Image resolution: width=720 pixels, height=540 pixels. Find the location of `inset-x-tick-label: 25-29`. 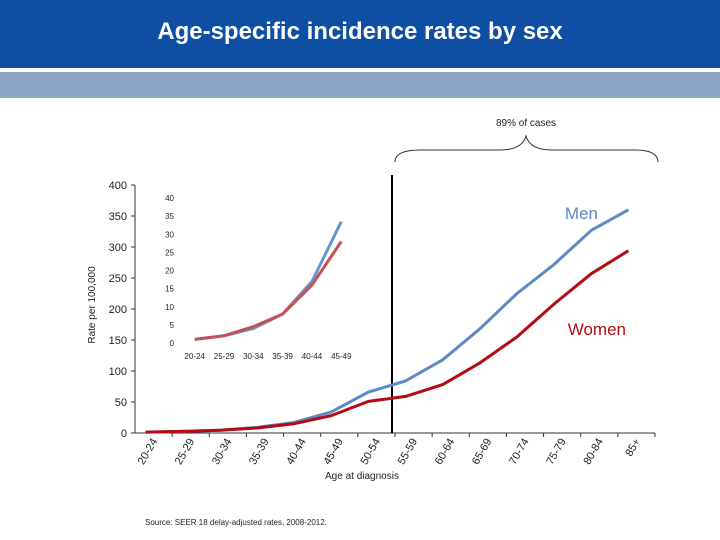

inset-x-tick-label: 25-29 is located at coordinates (224, 356).